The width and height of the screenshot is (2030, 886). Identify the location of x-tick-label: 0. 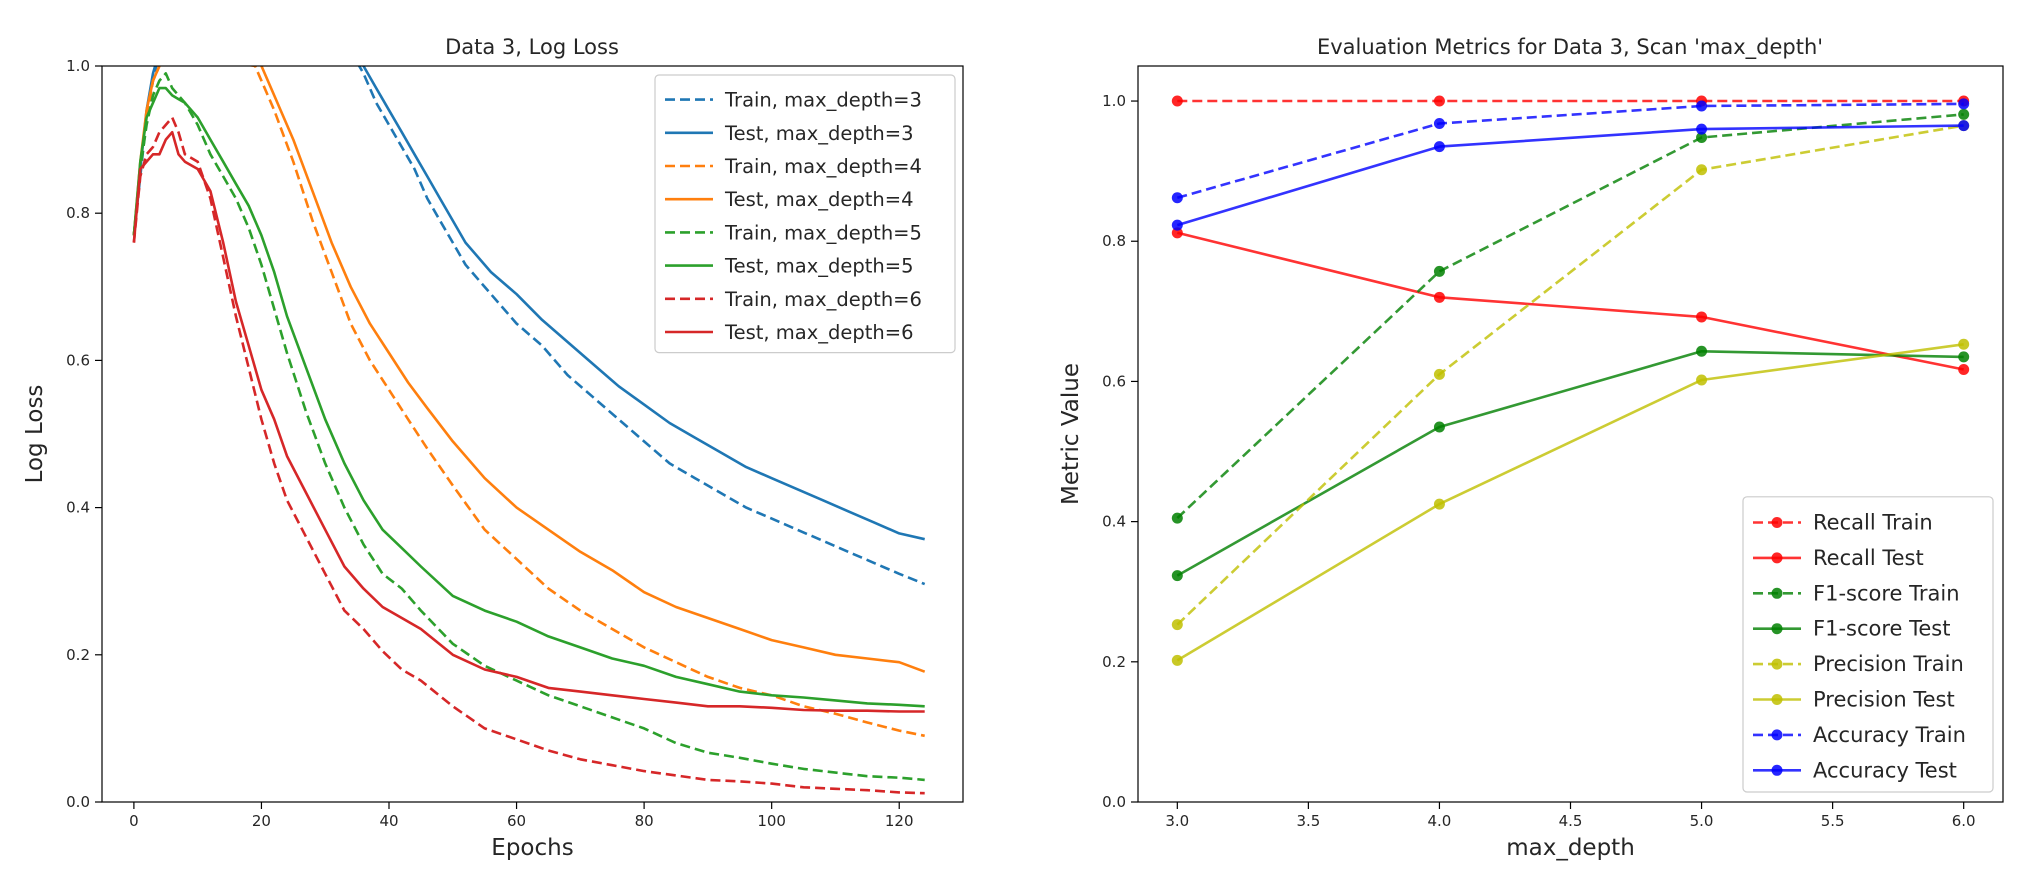
(134, 821).